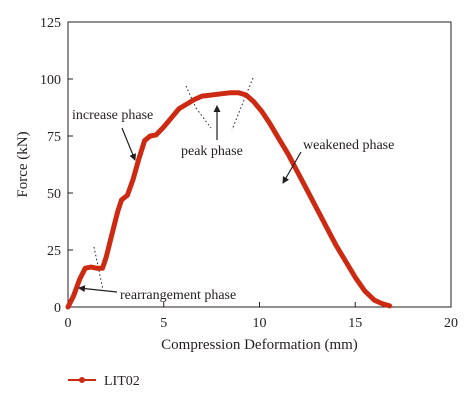  I want to click on y-axis-title: Force (kN), so click(23, 164).